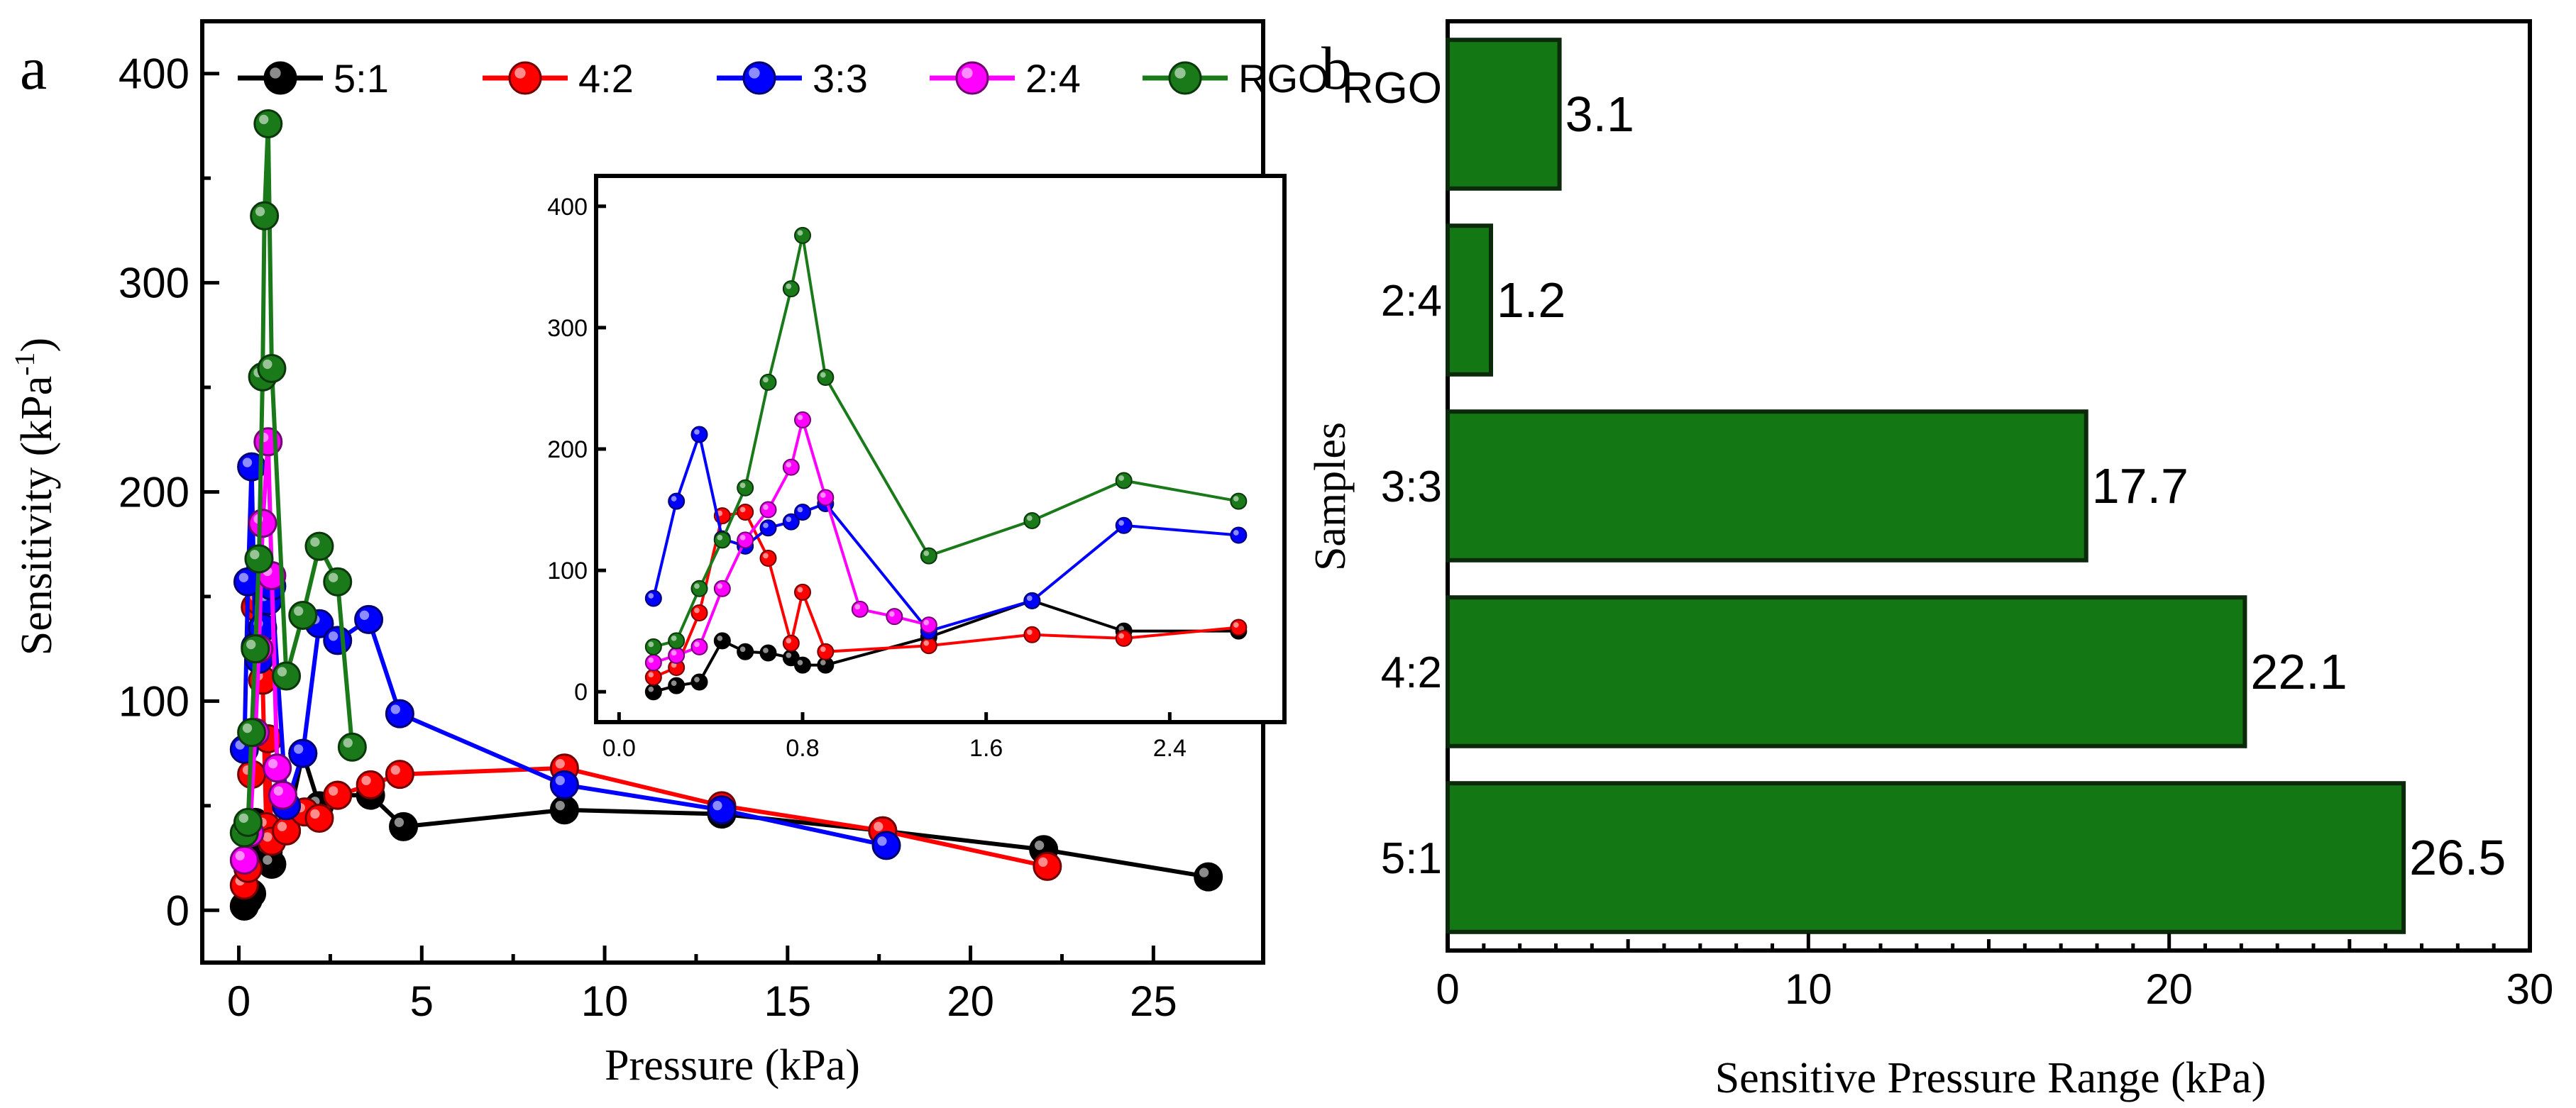  What do you see at coordinates (605, 1001) in the screenshot?
I see `a-xtick-label: 10` at bounding box center [605, 1001].